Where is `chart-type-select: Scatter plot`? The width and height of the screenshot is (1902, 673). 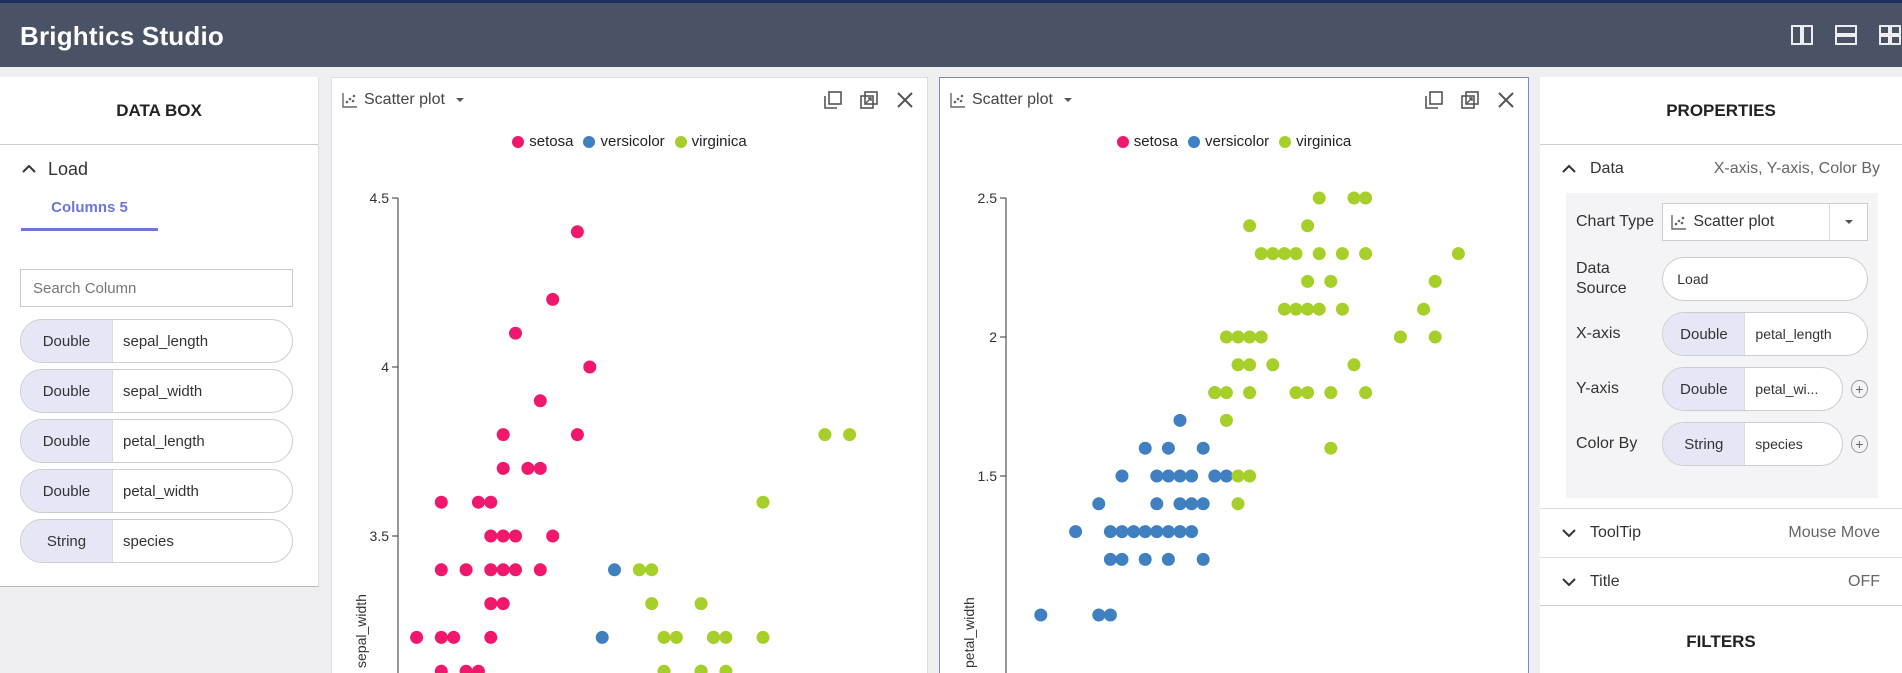 chart-type-select: Scatter plot is located at coordinates (1765, 222).